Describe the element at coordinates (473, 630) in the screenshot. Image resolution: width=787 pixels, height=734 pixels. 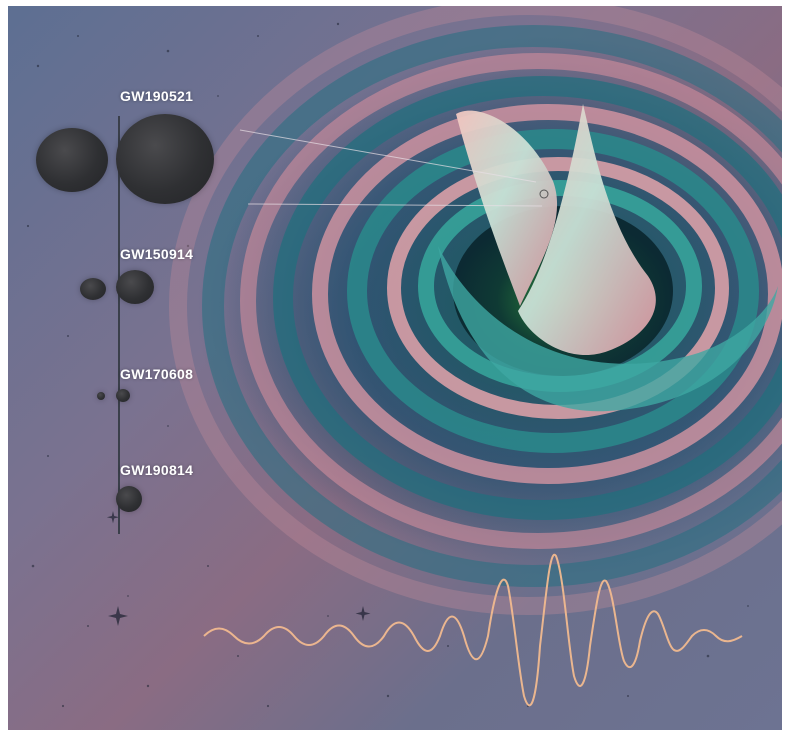
I see `gravitational-waveform` at that location.